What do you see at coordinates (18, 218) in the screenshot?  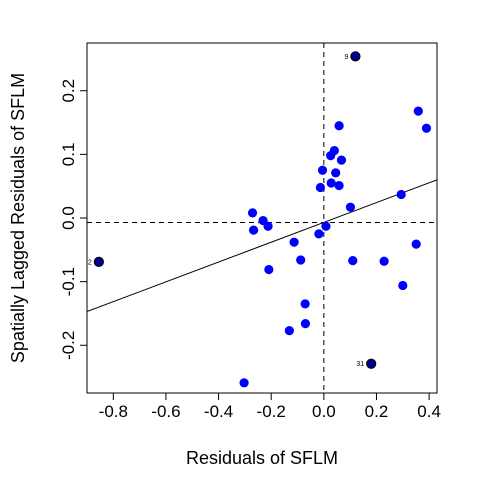 I see `y-axis-label: Spatially Lagged Residuals of SFLM` at bounding box center [18, 218].